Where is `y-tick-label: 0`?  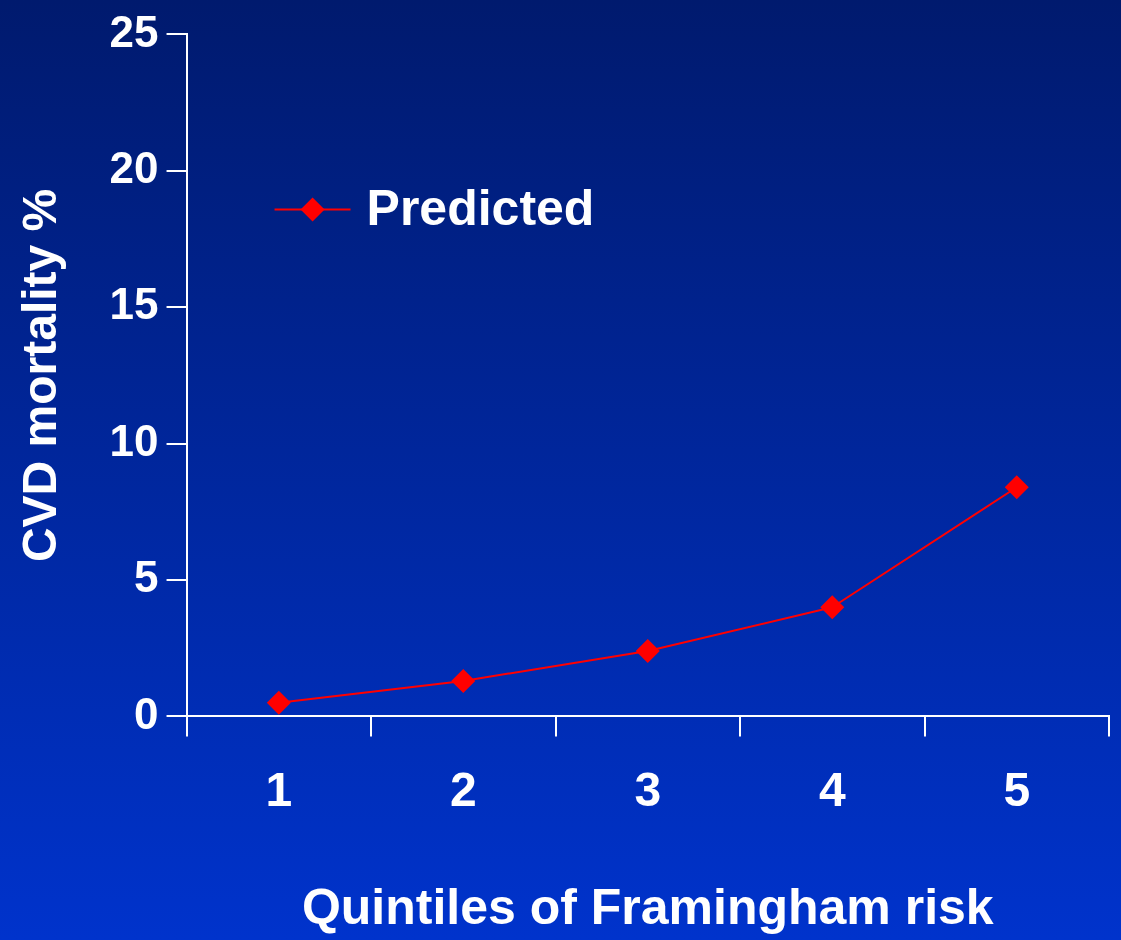 y-tick-label: 0 is located at coordinates (146, 713).